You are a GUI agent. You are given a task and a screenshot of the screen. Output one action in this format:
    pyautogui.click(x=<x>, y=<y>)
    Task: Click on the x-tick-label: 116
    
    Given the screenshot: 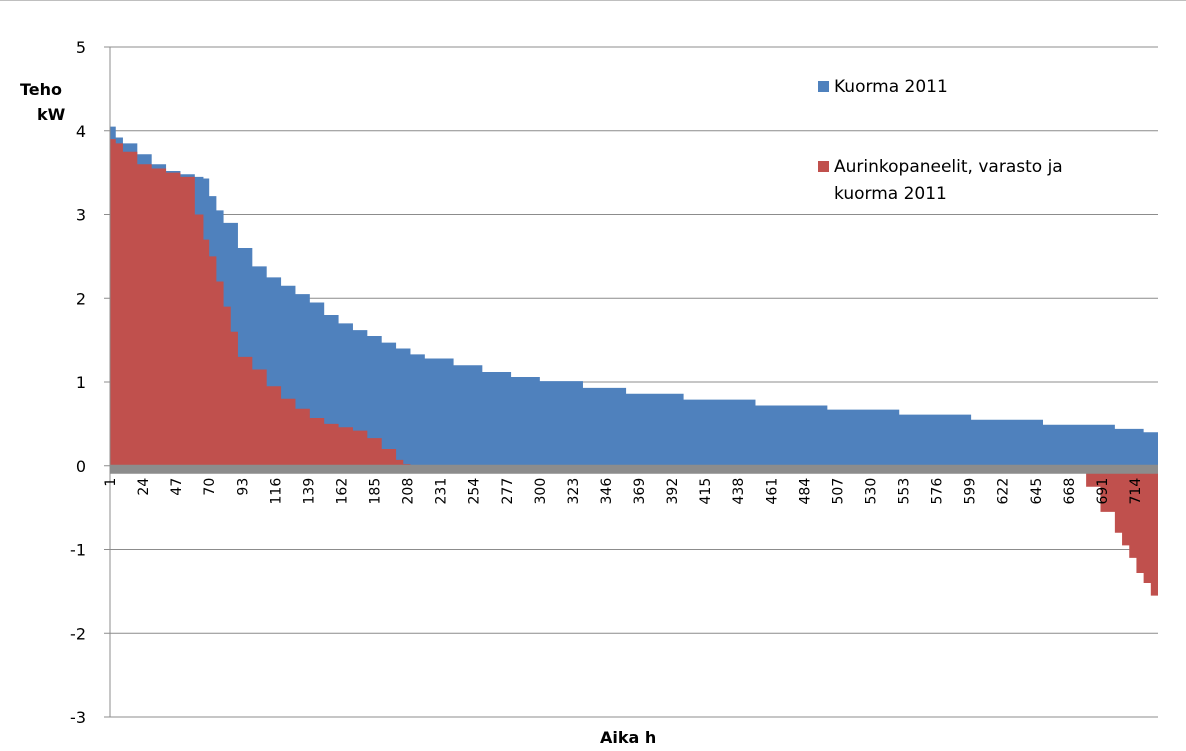 What is the action you would take?
    pyautogui.click(x=276, y=491)
    